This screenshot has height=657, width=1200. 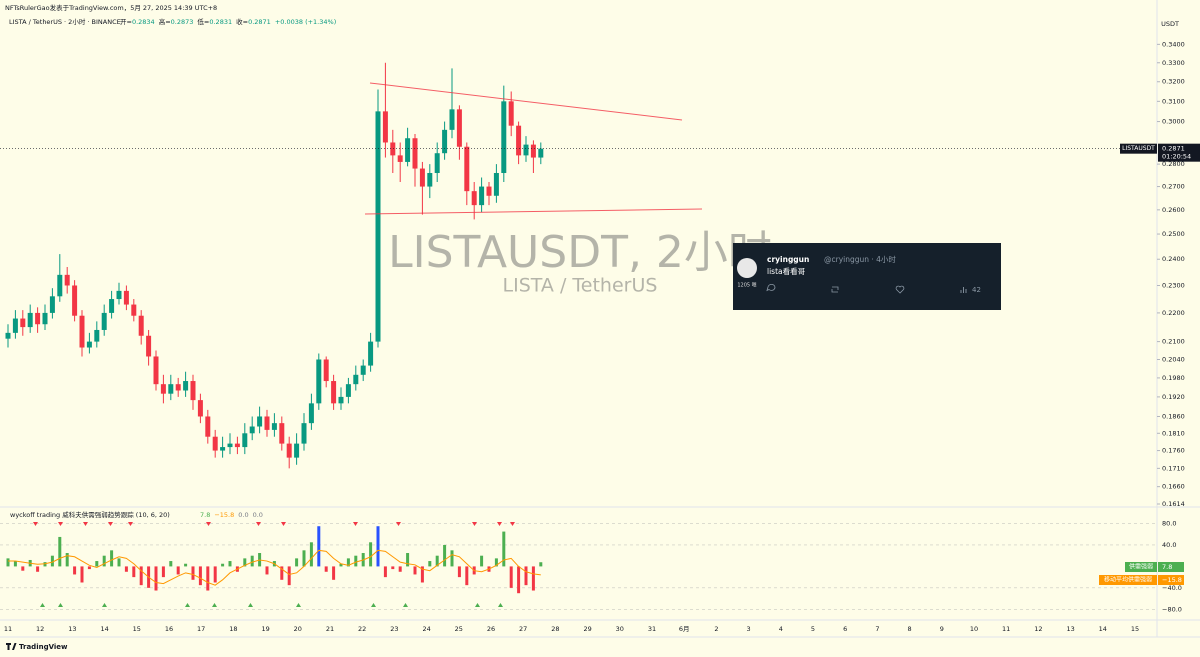 What do you see at coordinates (942, 629) in the screenshot?
I see `x-tick-label: 9` at bounding box center [942, 629].